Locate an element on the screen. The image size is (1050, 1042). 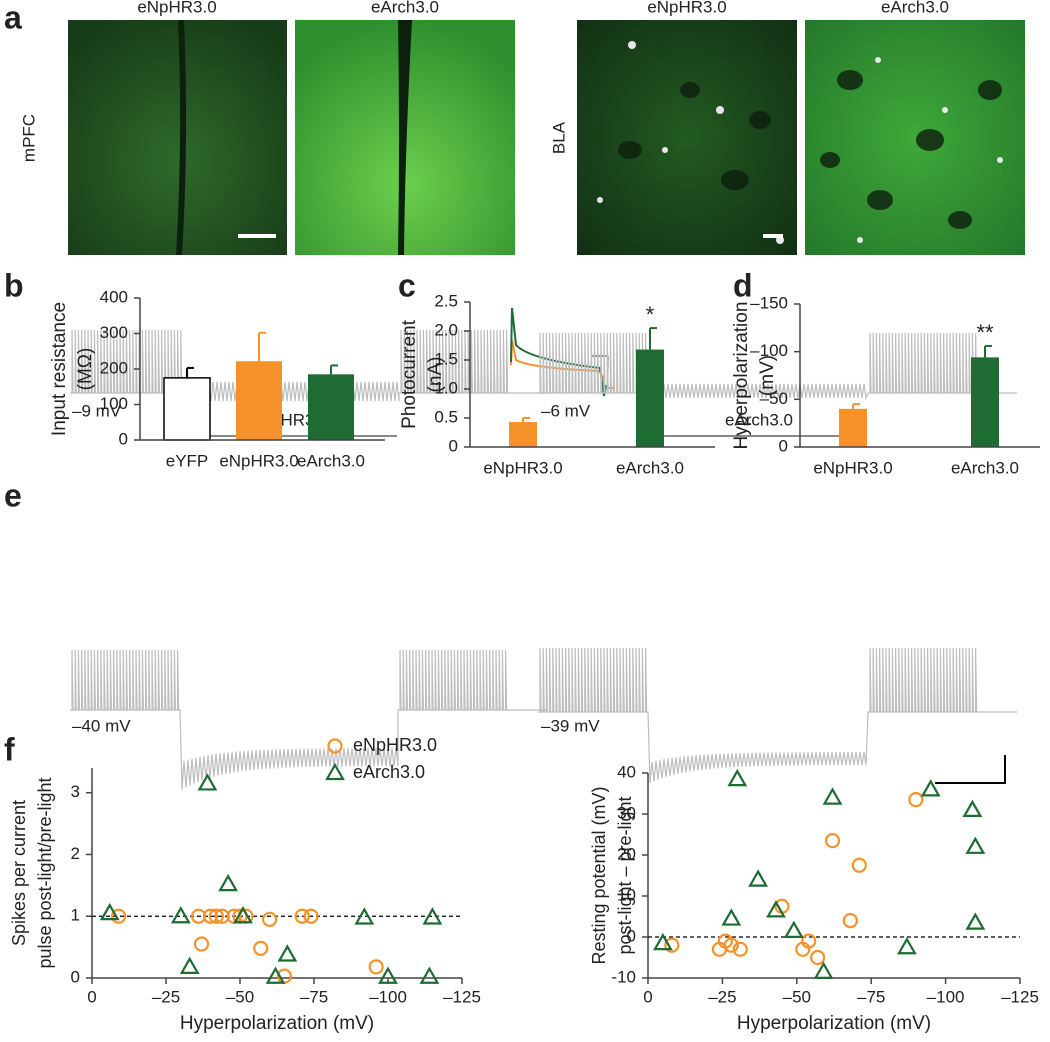
labeled-cells is located at coordinates (800, 142).